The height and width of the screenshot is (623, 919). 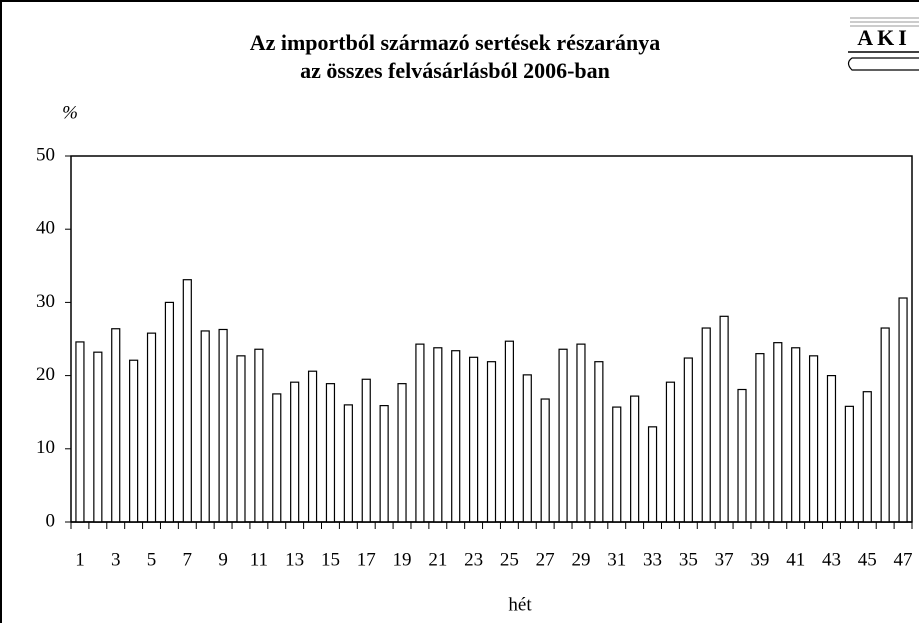 What do you see at coordinates (70, 112) in the screenshot?
I see `y-axis-label: %` at bounding box center [70, 112].